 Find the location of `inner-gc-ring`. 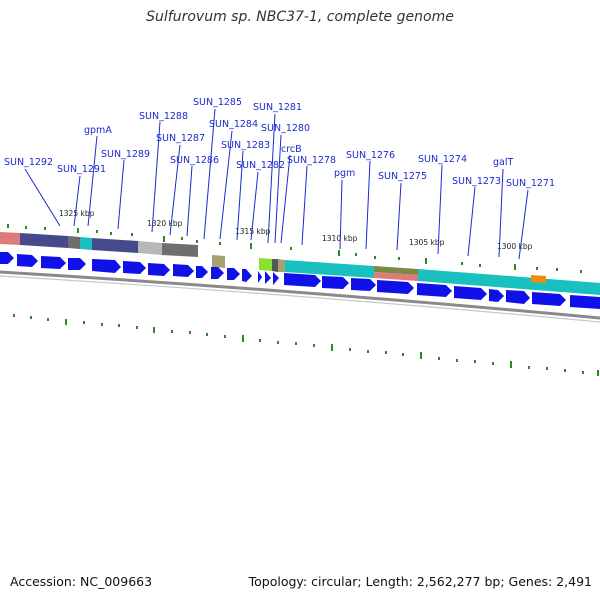

inner-gc-ring is located at coordinates (306, 345).